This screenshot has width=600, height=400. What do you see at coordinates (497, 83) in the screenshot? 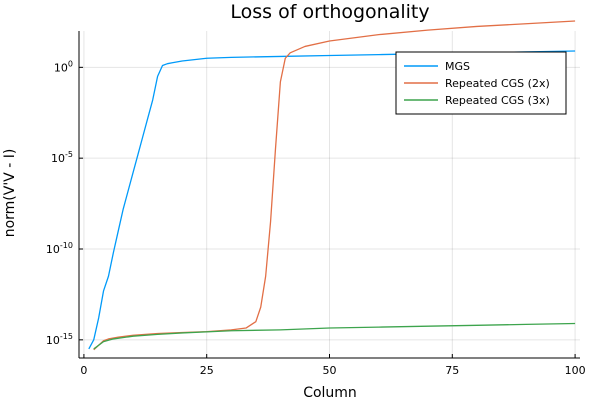
I see `legend-label-2: Repeated CGS (2x)` at bounding box center [497, 83].